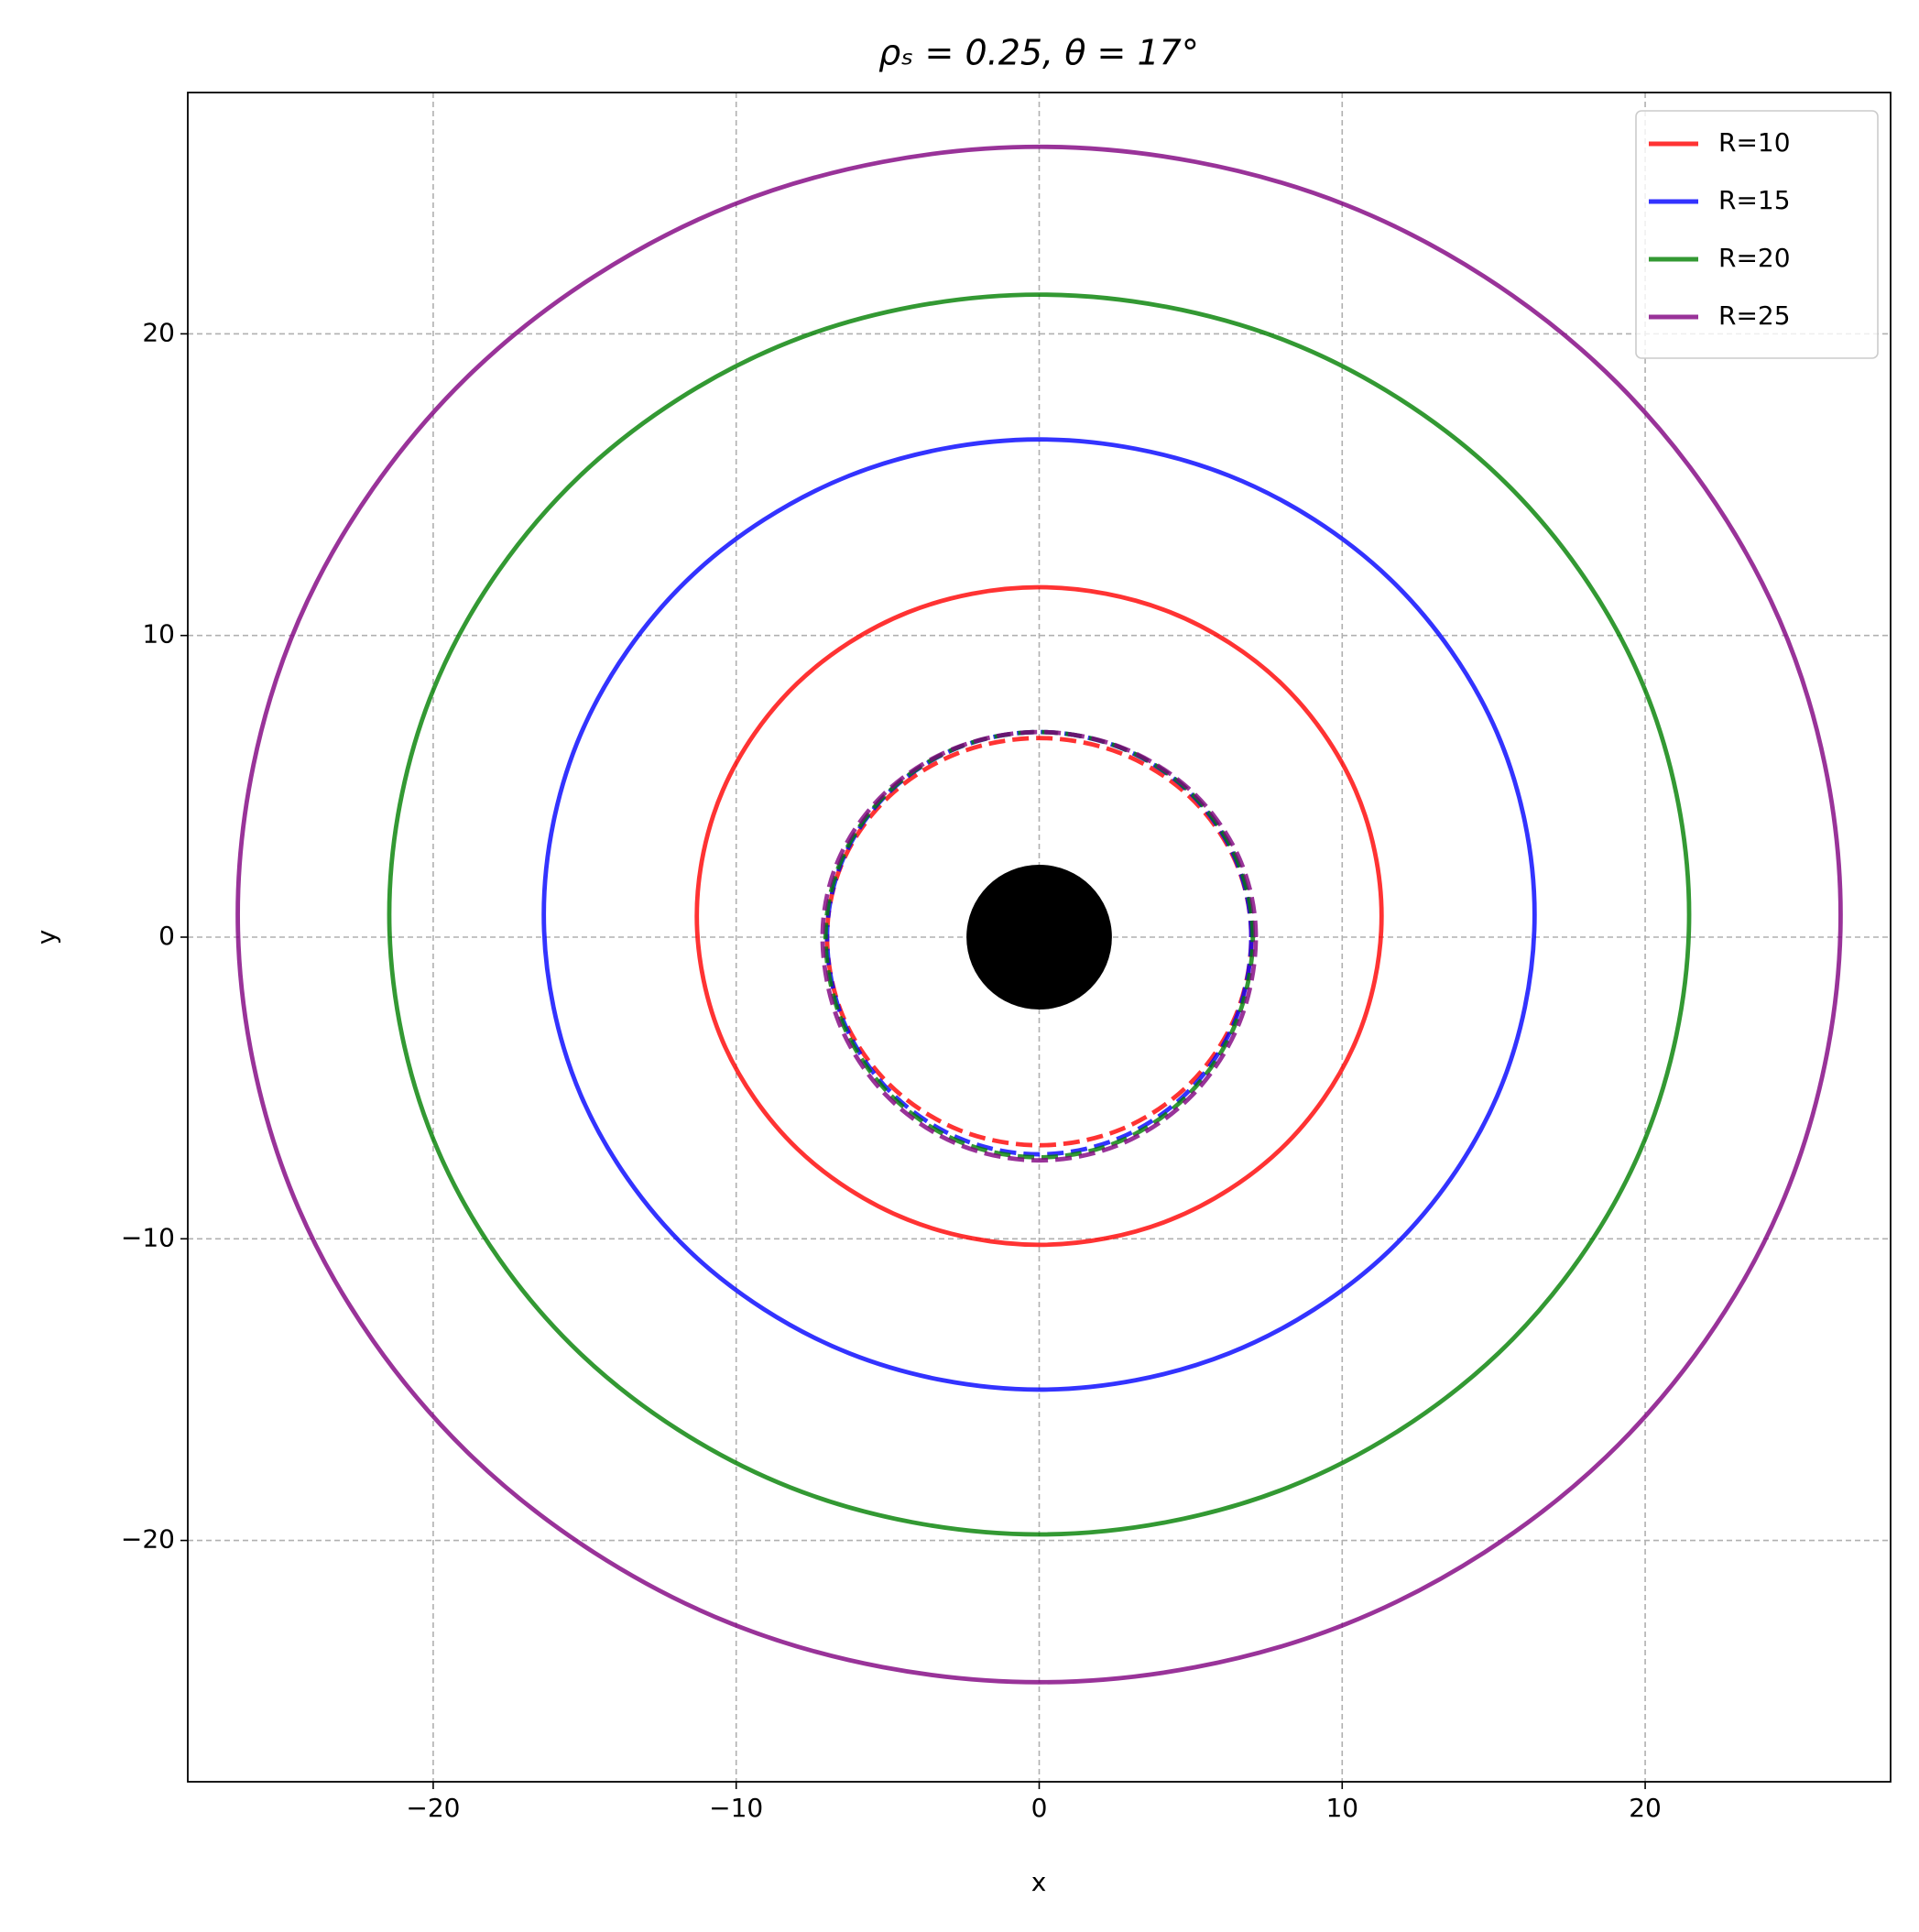 Image resolution: width=1919 pixels, height=1932 pixels. Describe the element at coordinates (736, 1808) in the screenshot. I see `x-tick-label: −10` at that location.